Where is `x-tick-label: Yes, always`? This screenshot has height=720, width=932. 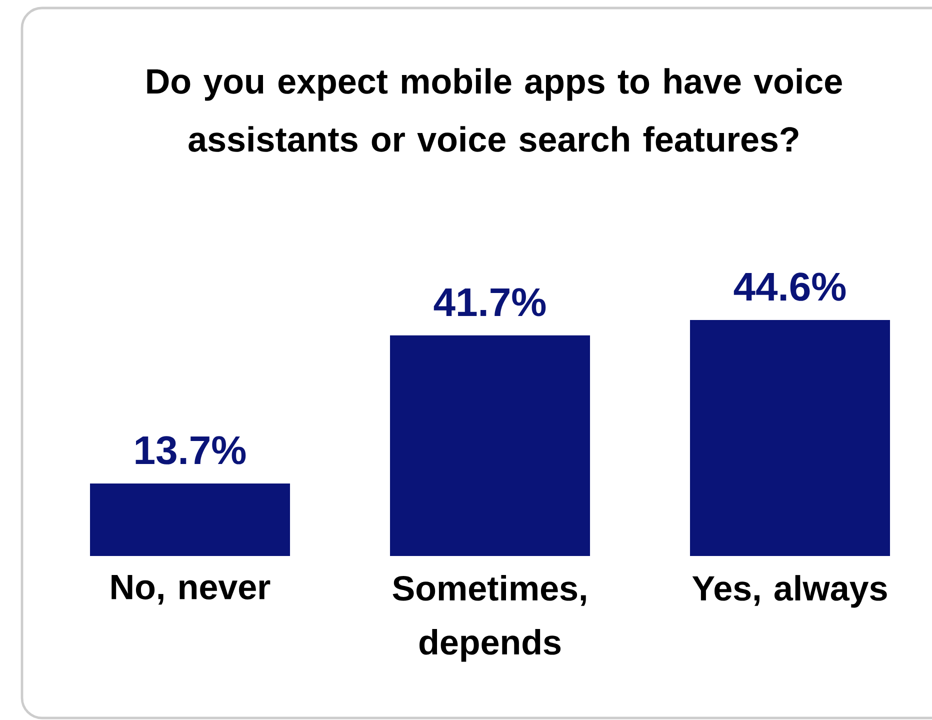 x-tick-label: Yes, always is located at coordinates (789, 591).